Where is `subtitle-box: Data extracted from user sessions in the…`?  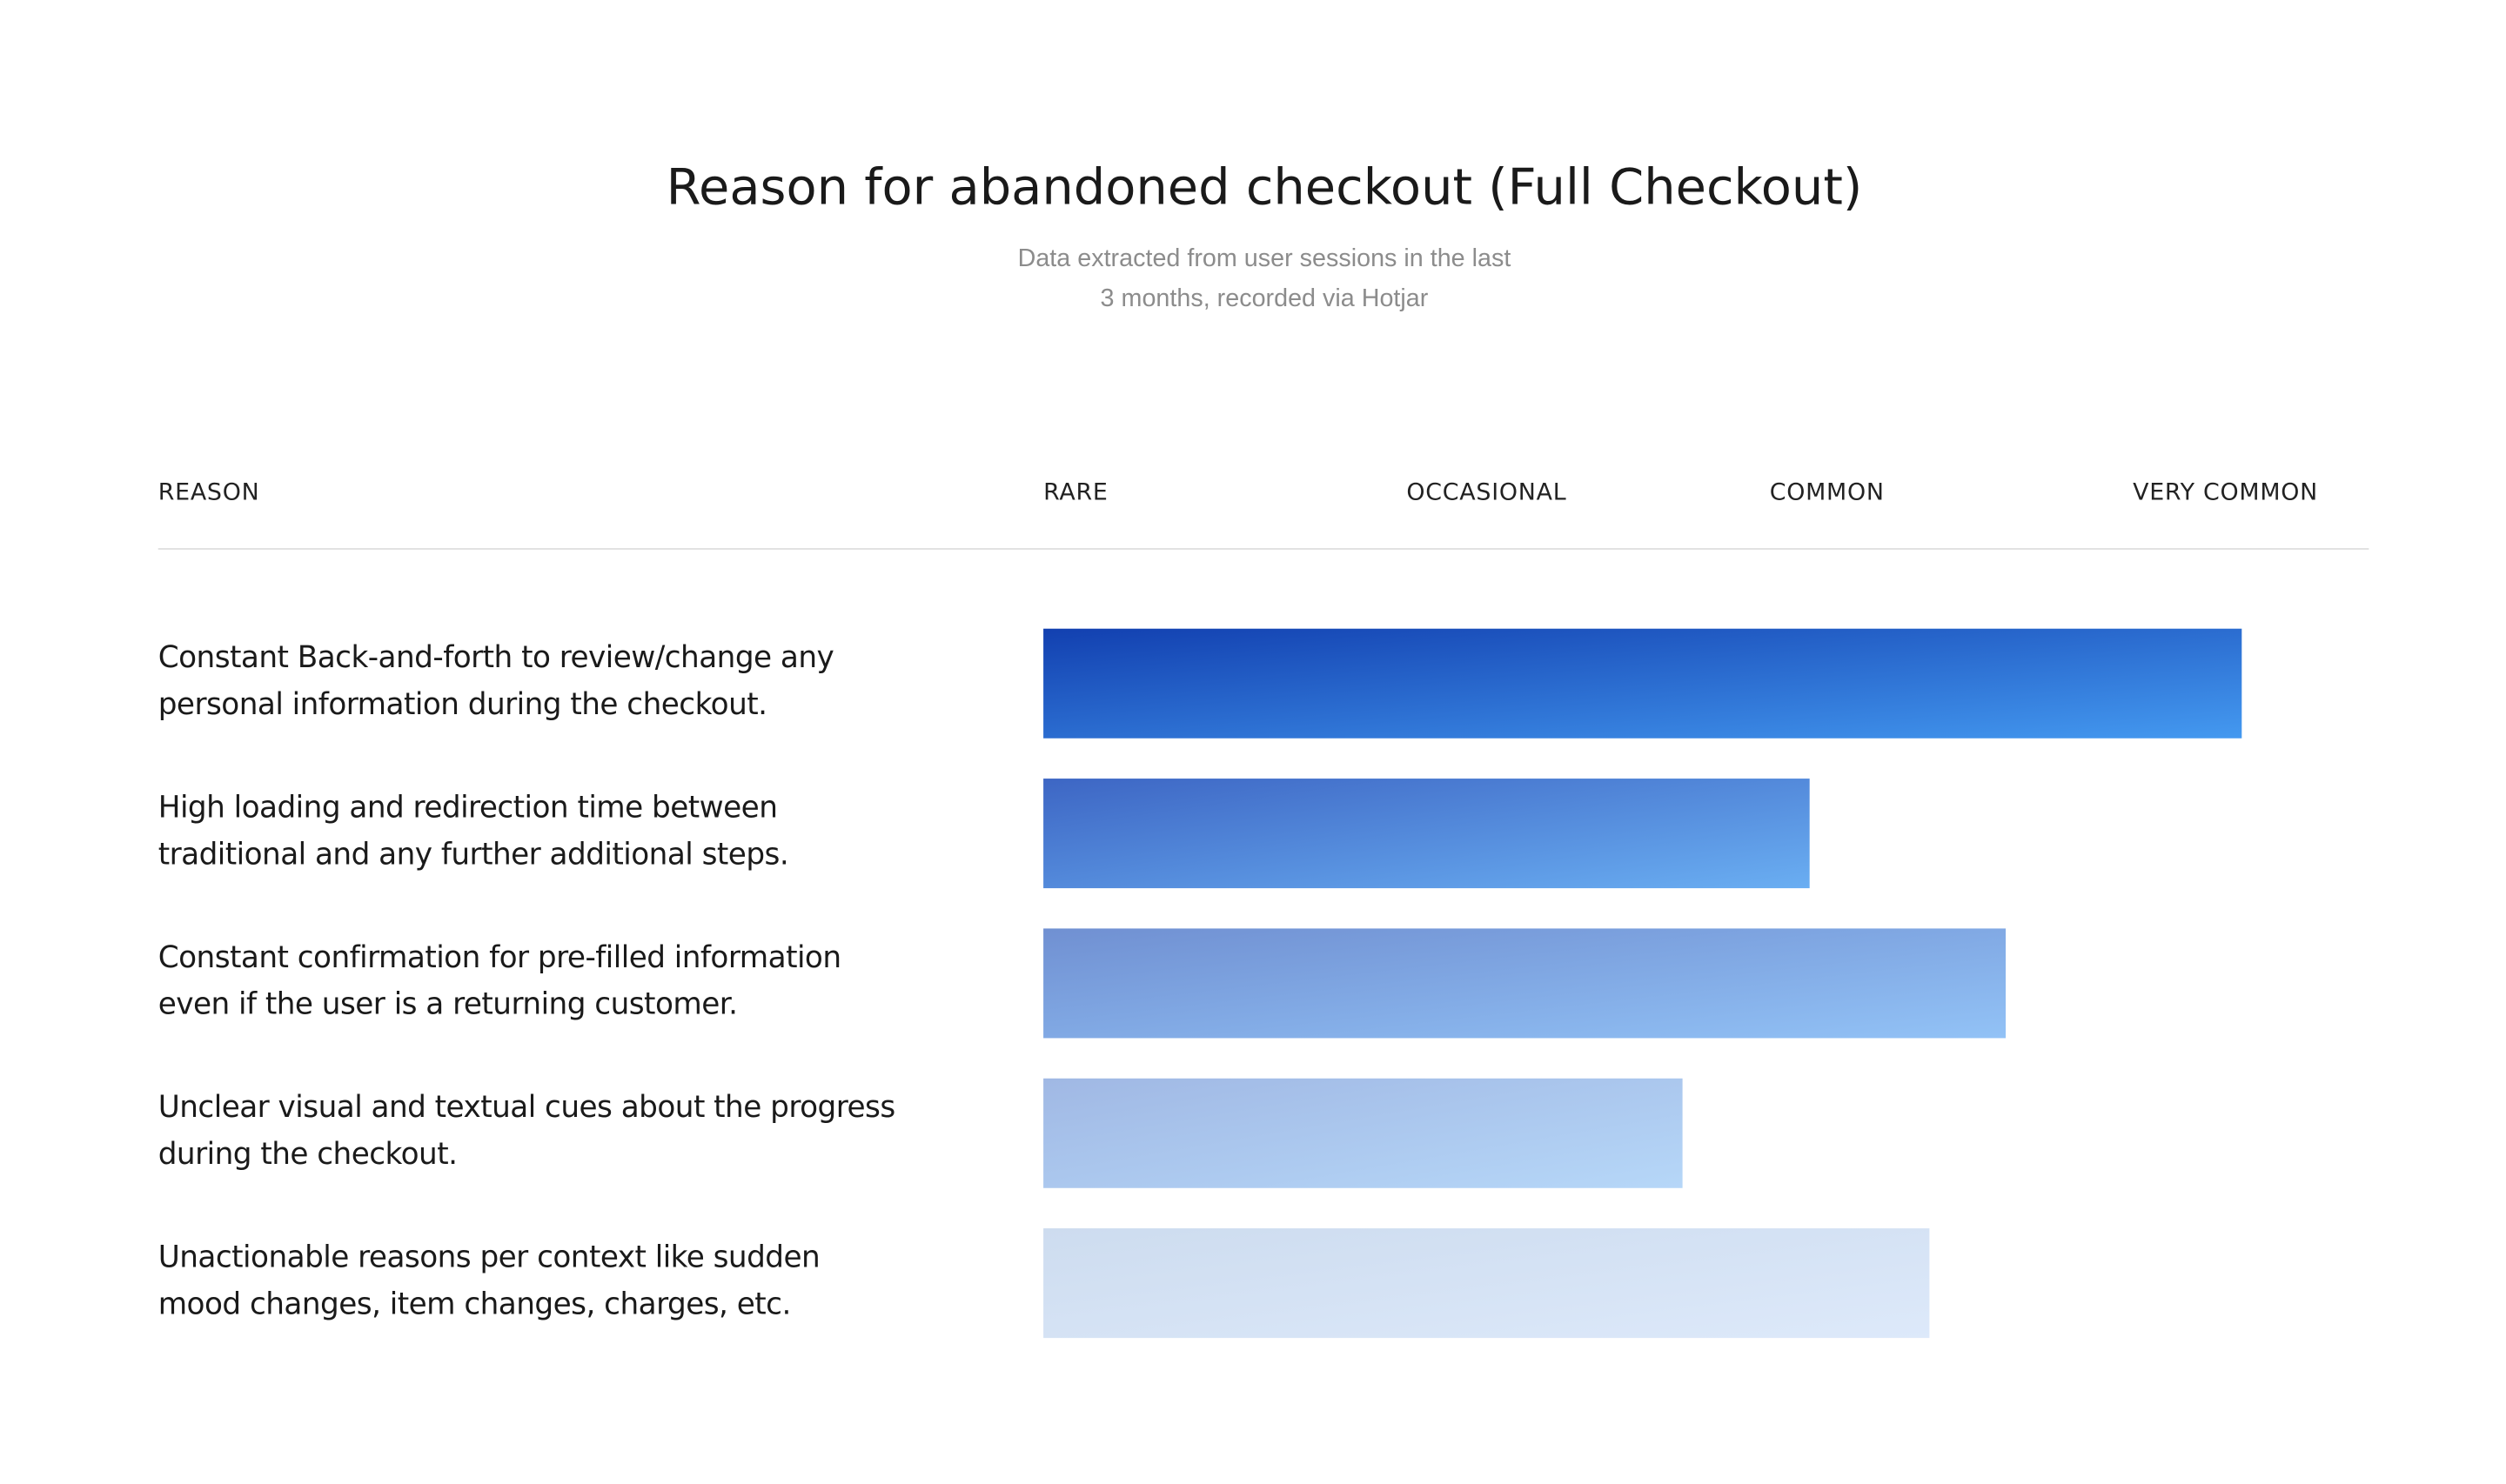
subtitle-box: Data extracted from user sessions in the… is located at coordinates (1264, 278).